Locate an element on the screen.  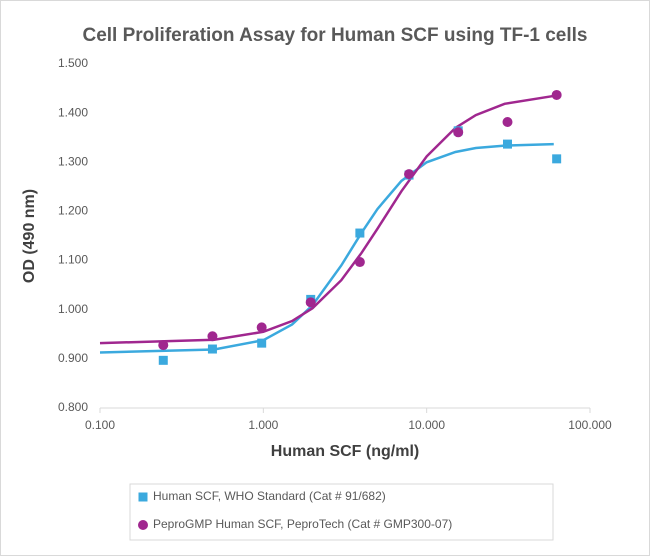
x-tick-label: 100.000 is located at coordinates (590, 425).